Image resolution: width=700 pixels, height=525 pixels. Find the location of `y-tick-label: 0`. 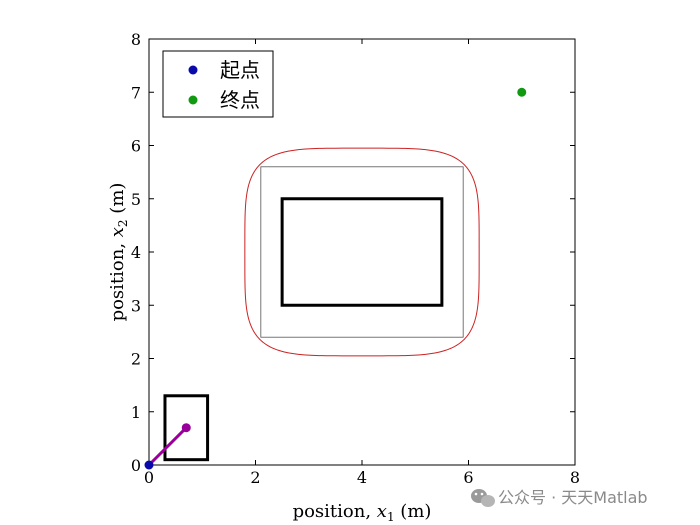

y-tick-label: 0 is located at coordinates (136, 465).